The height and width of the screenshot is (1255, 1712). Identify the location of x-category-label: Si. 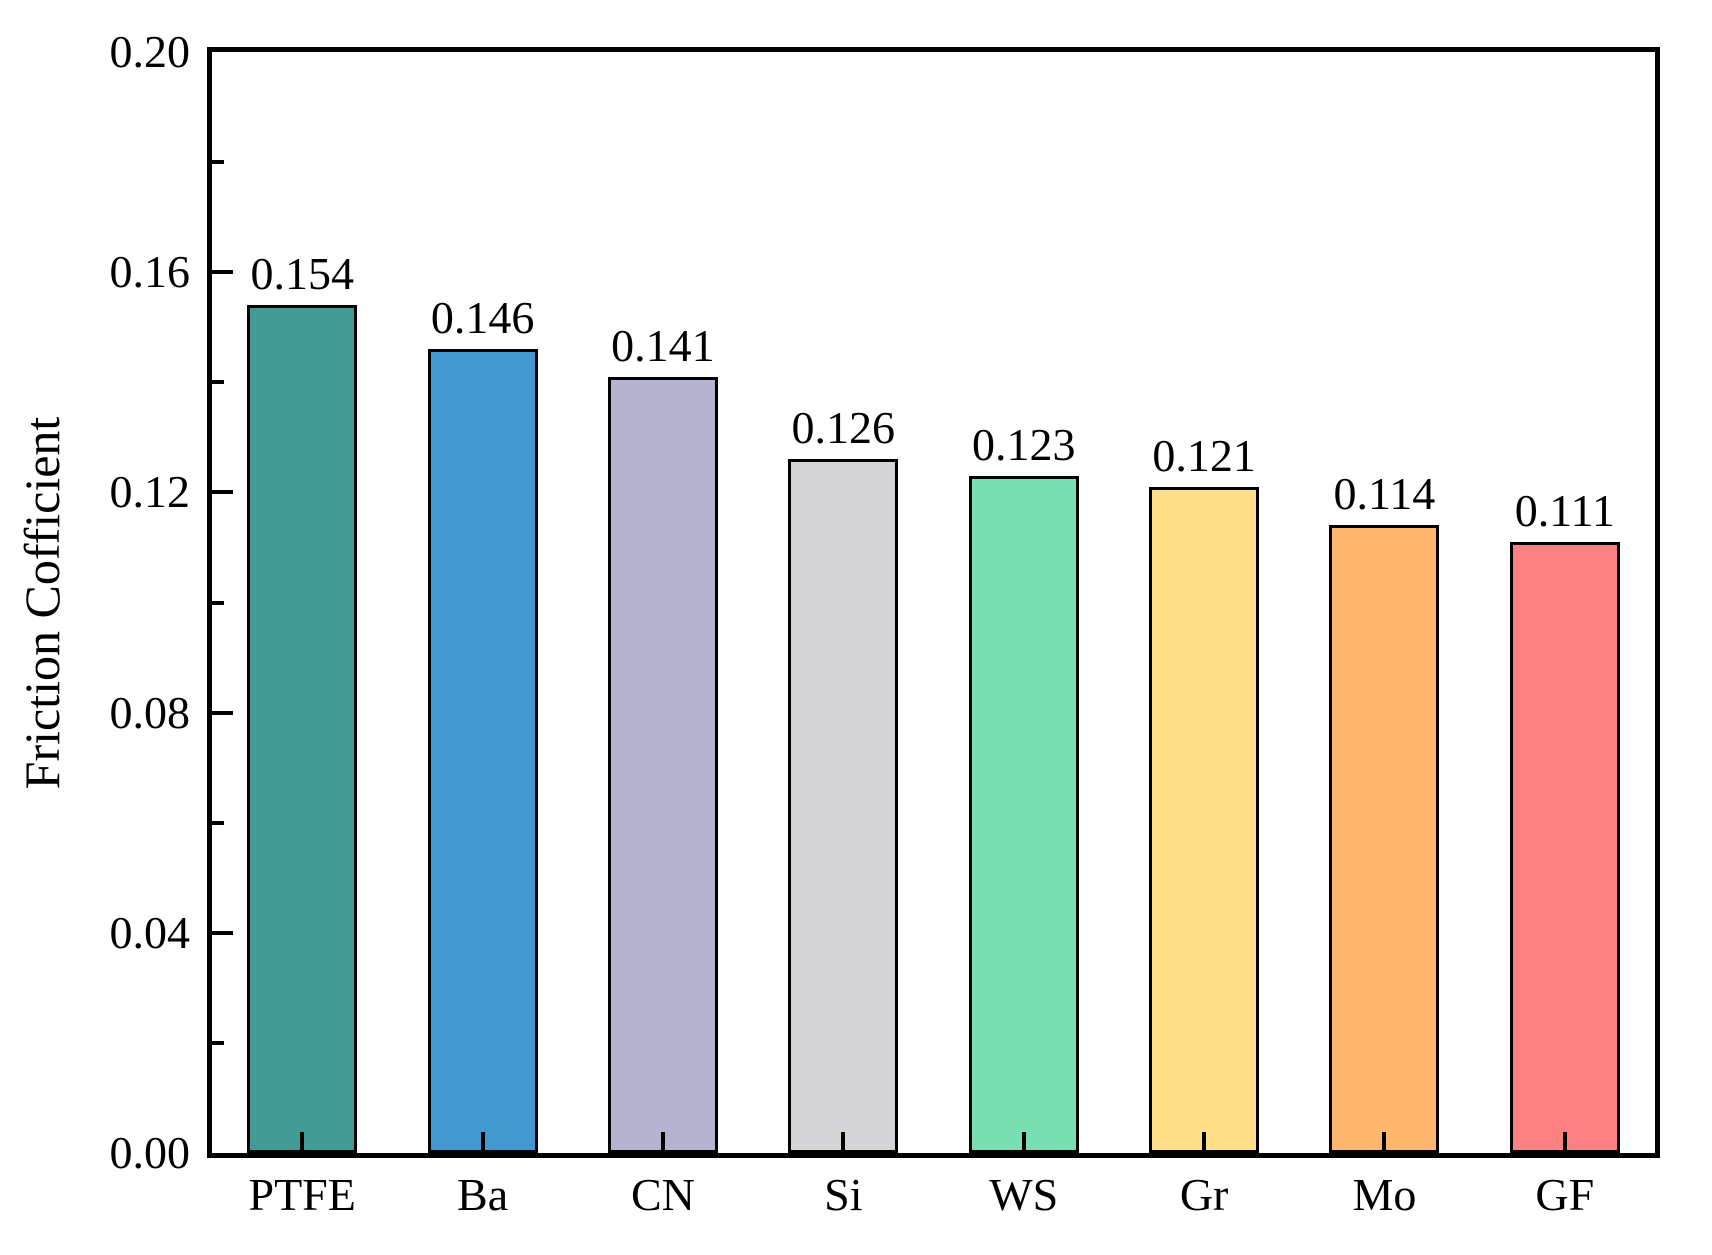
(843, 1194).